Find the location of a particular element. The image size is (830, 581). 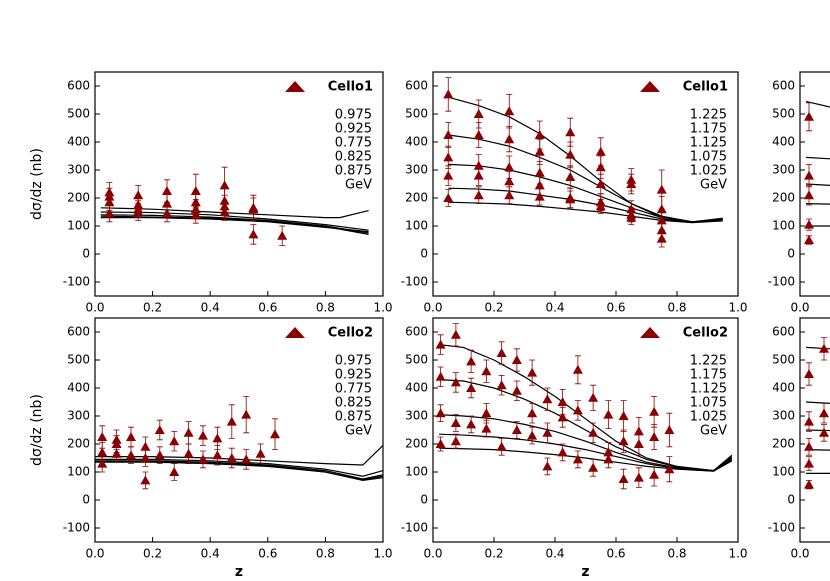

annotation: 0.775 is located at coordinates (353, 143).